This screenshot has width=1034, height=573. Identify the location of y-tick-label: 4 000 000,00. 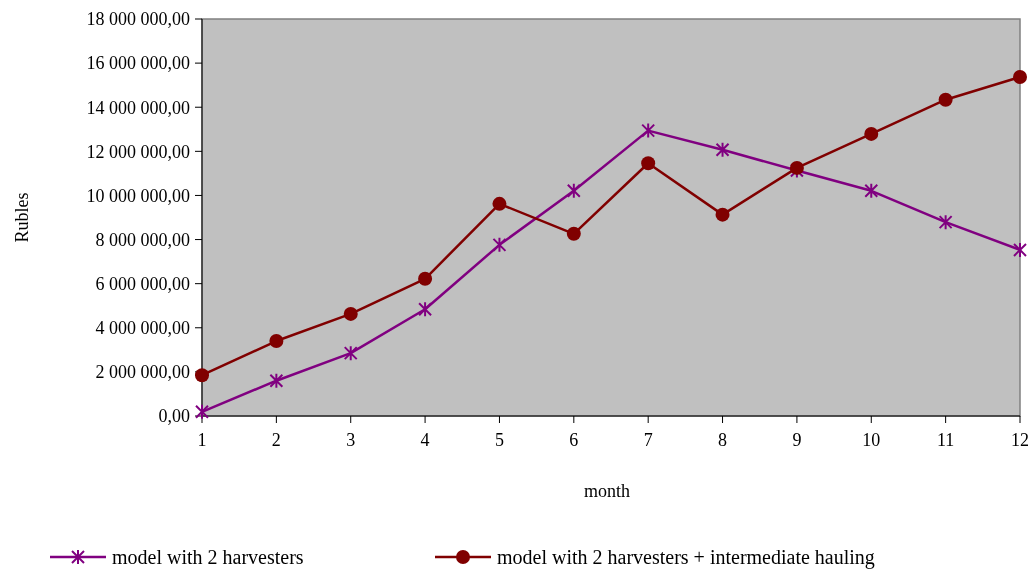
(142, 328).